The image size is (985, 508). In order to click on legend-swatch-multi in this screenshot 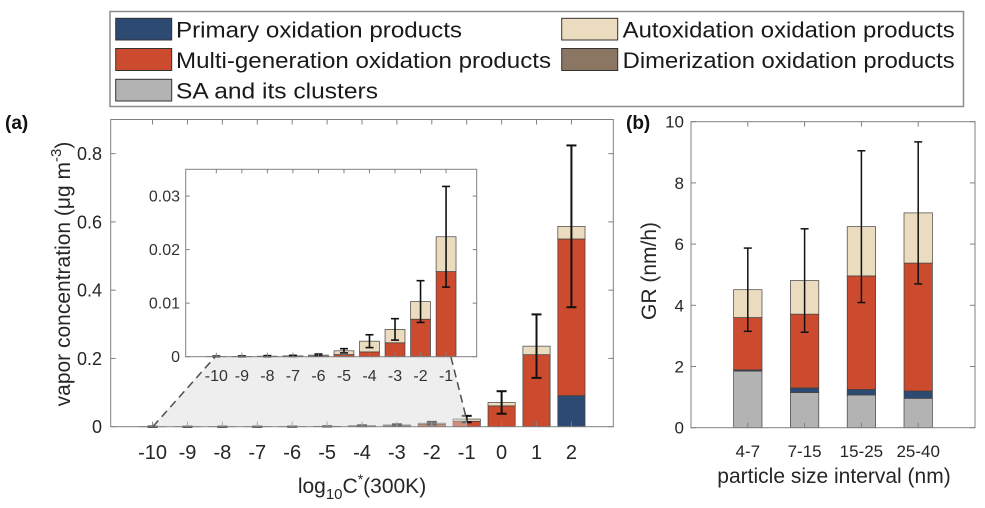, I will do `click(144, 59)`.